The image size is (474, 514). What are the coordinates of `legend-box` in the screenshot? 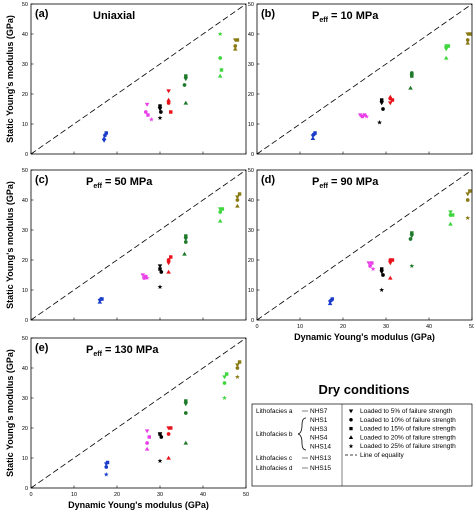 It's located at (362, 445).